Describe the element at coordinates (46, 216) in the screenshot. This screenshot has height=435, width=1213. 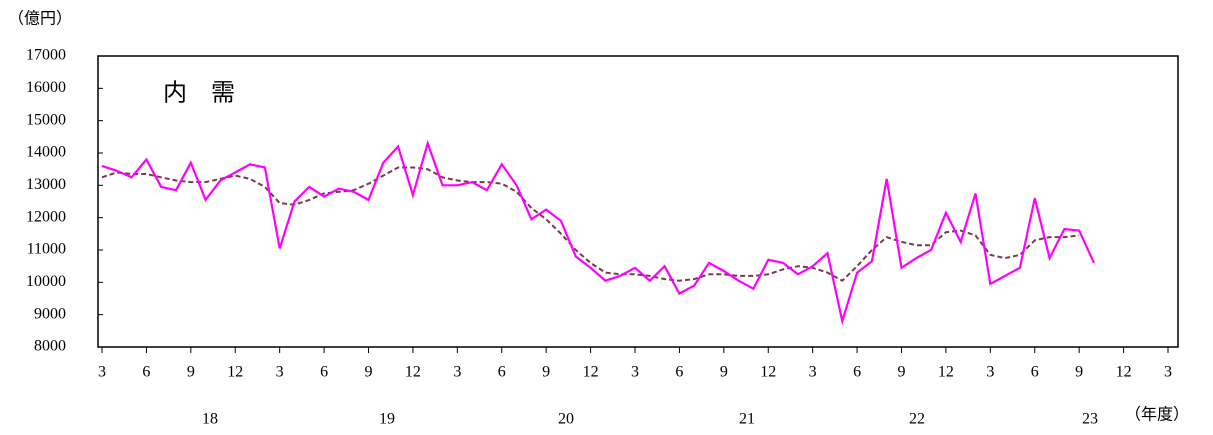
I see `y-tick-label: 12000` at that location.